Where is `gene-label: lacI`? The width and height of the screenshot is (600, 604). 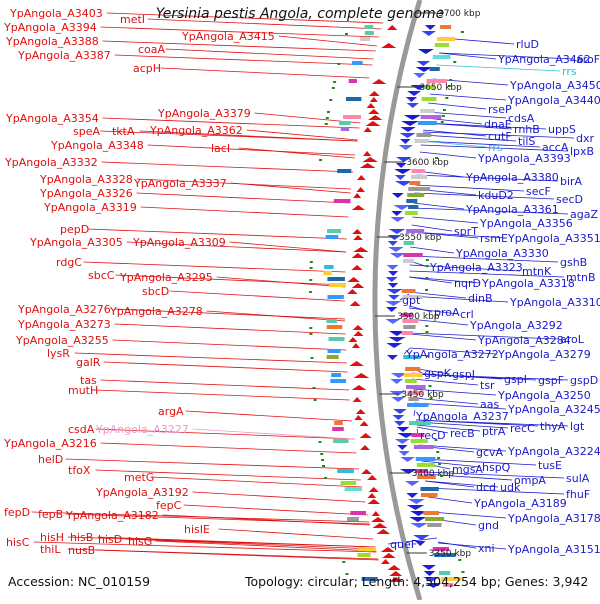
gene-label: lacI is located at coordinates (220, 148).